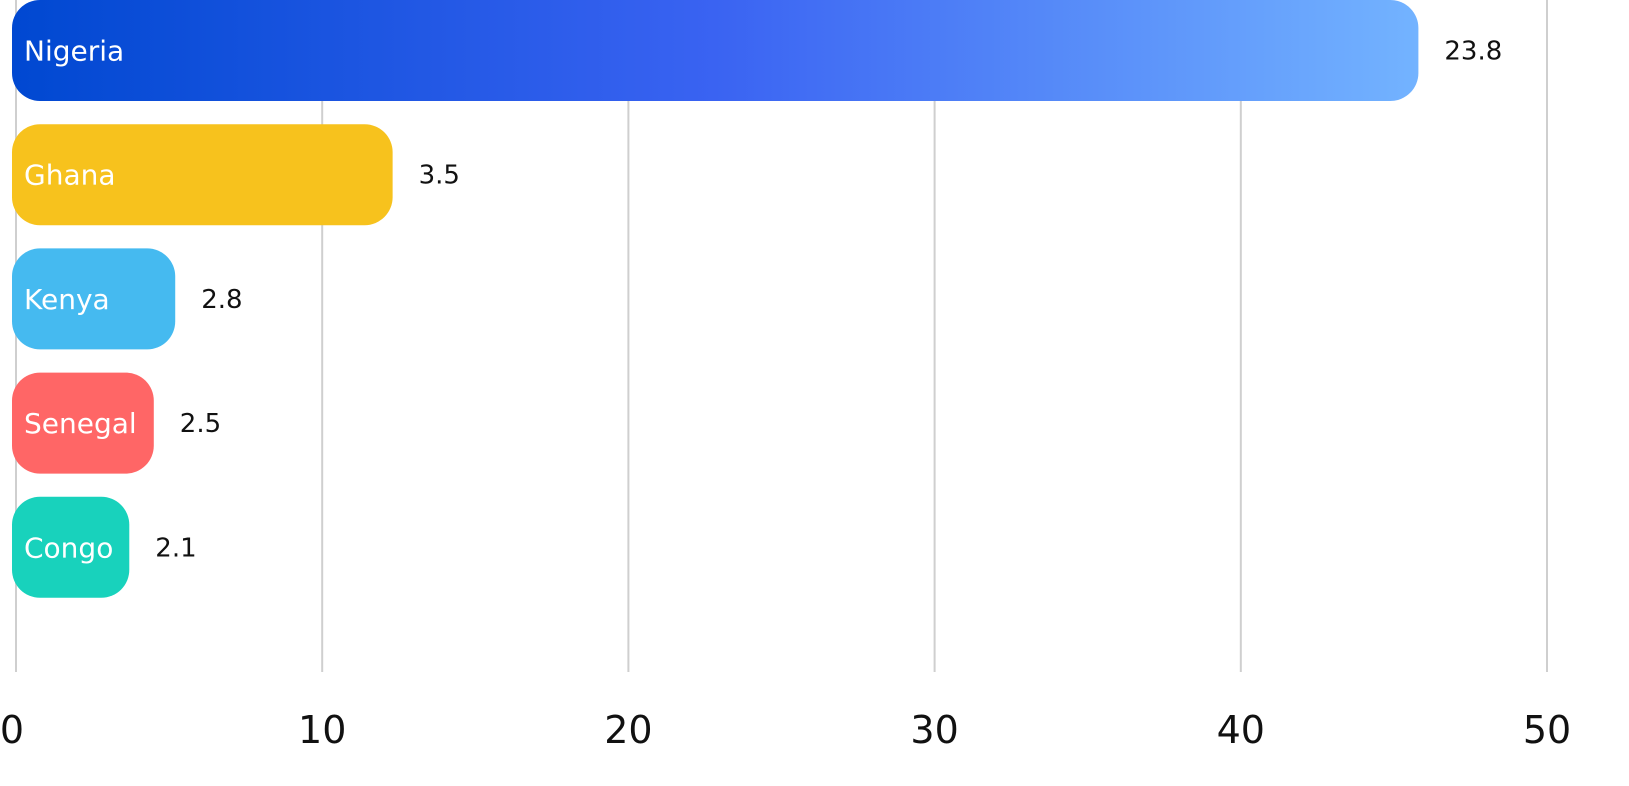  What do you see at coordinates (200, 424) in the screenshot?
I see `value-label-senegal: 2.5` at bounding box center [200, 424].